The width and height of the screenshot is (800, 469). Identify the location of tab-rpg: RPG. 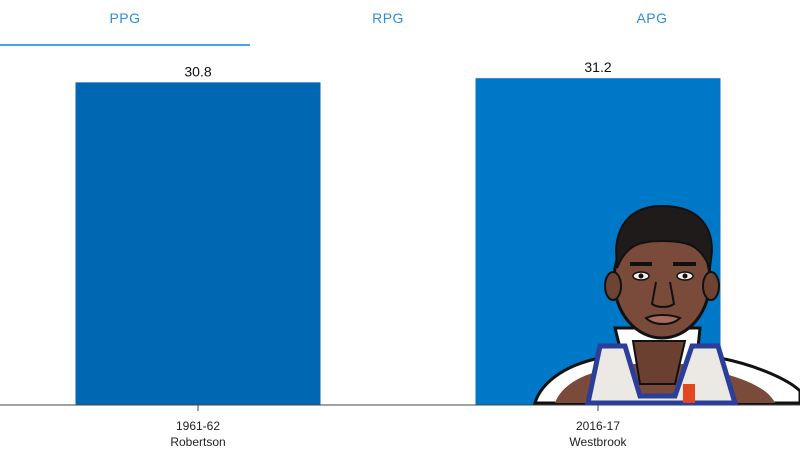
(388, 18).